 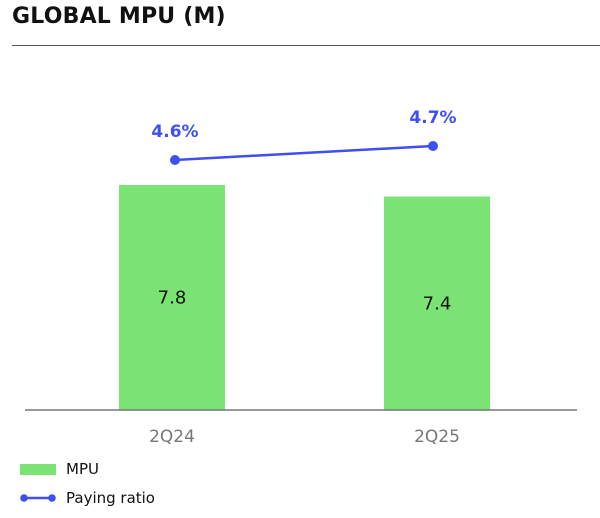 I want to click on bar-value-label: 7.8, so click(x=172, y=298).